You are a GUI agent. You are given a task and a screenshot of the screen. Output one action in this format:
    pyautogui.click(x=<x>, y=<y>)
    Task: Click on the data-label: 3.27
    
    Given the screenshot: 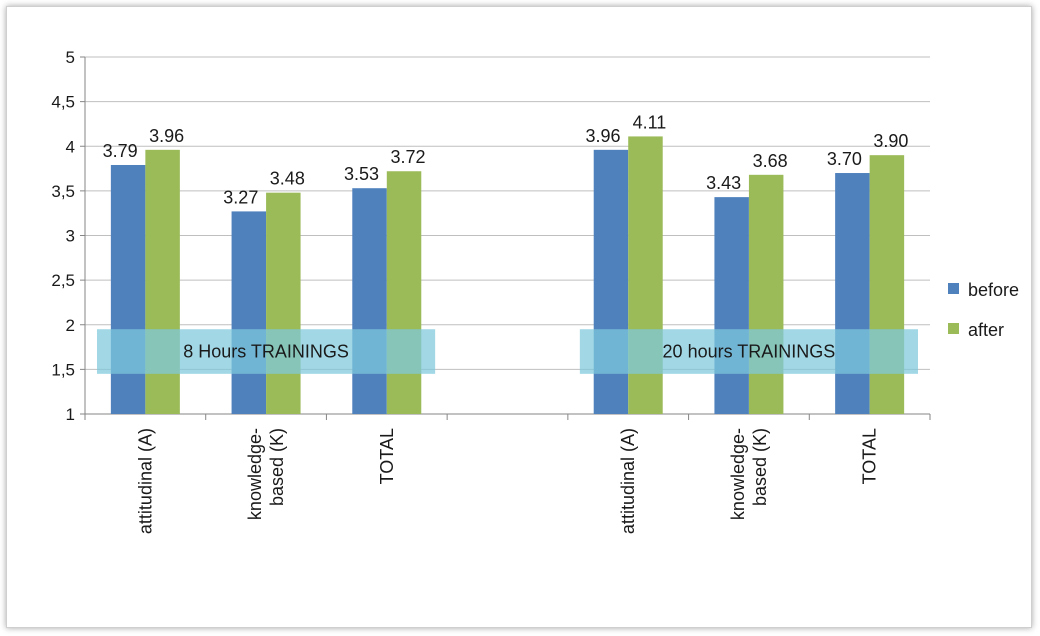 What is the action you would take?
    pyautogui.click(x=240, y=197)
    